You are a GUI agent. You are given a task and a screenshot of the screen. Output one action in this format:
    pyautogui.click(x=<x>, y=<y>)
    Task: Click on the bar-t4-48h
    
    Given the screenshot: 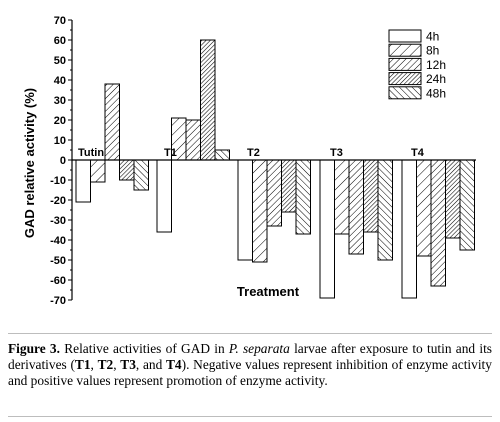 What is the action you would take?
    pyautogui.click(x=467, y=205)
    